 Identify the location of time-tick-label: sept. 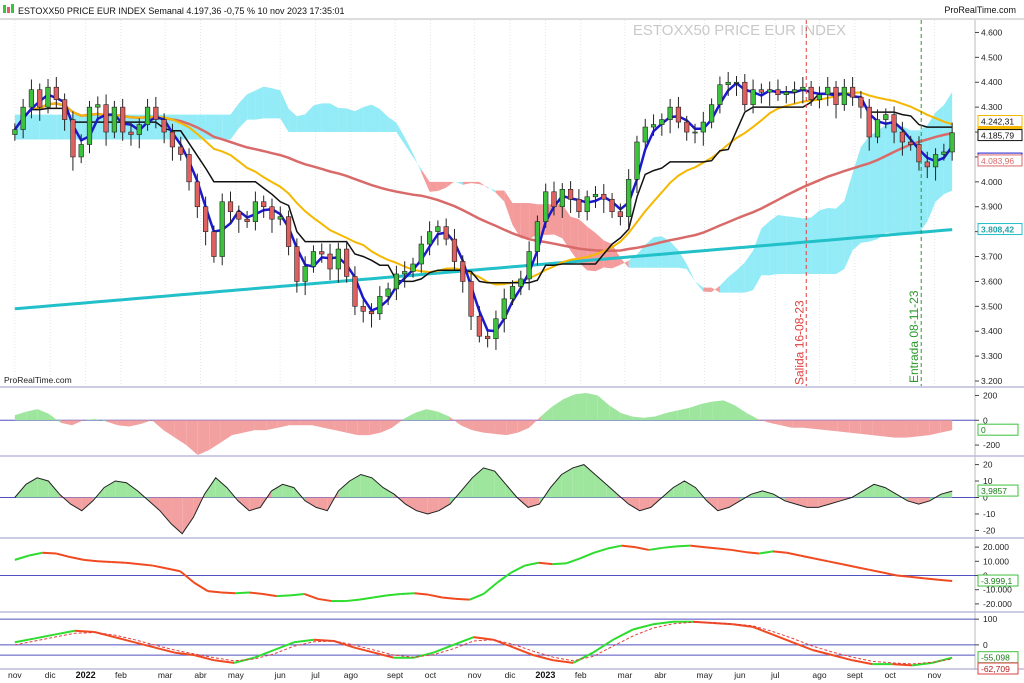
(855, 675).